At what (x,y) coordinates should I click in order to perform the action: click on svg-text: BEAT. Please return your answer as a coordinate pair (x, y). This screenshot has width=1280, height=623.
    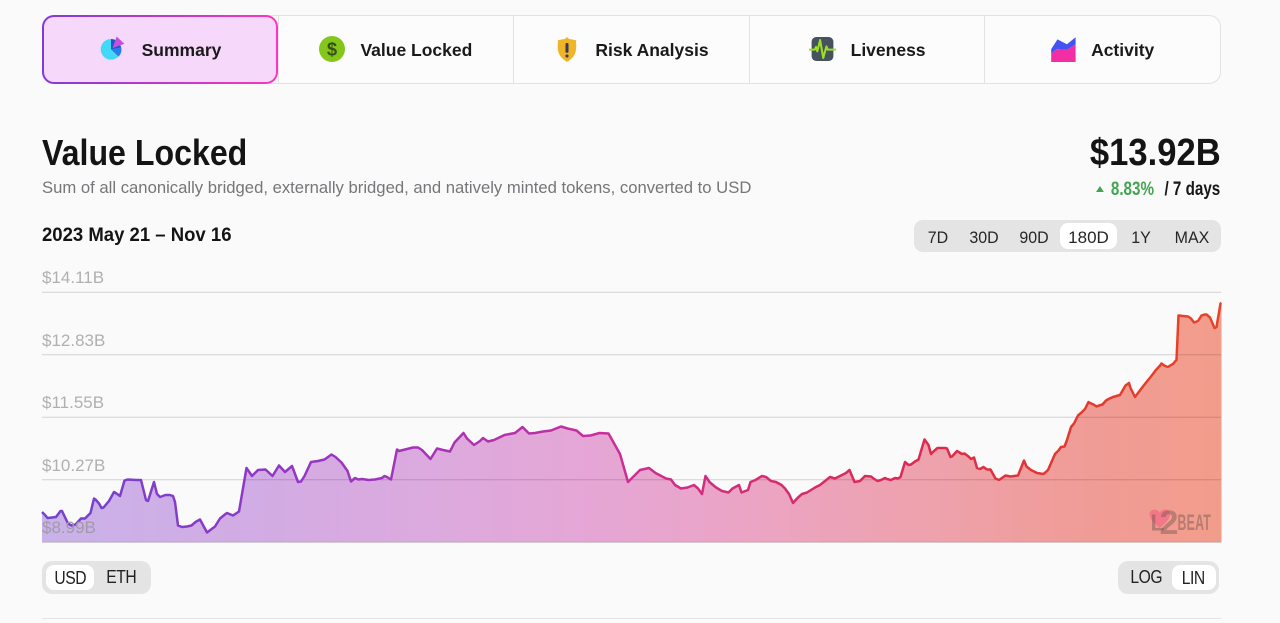
    Looking at the image, I should click on (1195, 522).